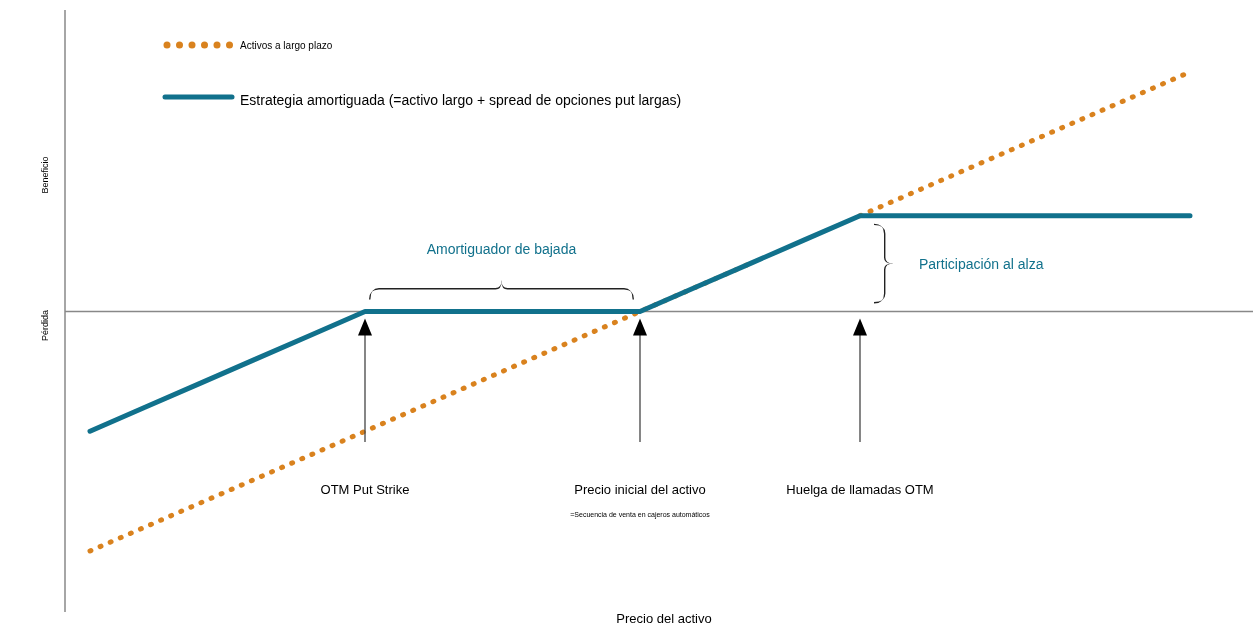 The width and height of the screenshot is (1253, 626). What do you see at coordinates (286, 45) in the screenshot?
I see `legend-label: Activos a largo plazo` at bounding box center [286, 45].